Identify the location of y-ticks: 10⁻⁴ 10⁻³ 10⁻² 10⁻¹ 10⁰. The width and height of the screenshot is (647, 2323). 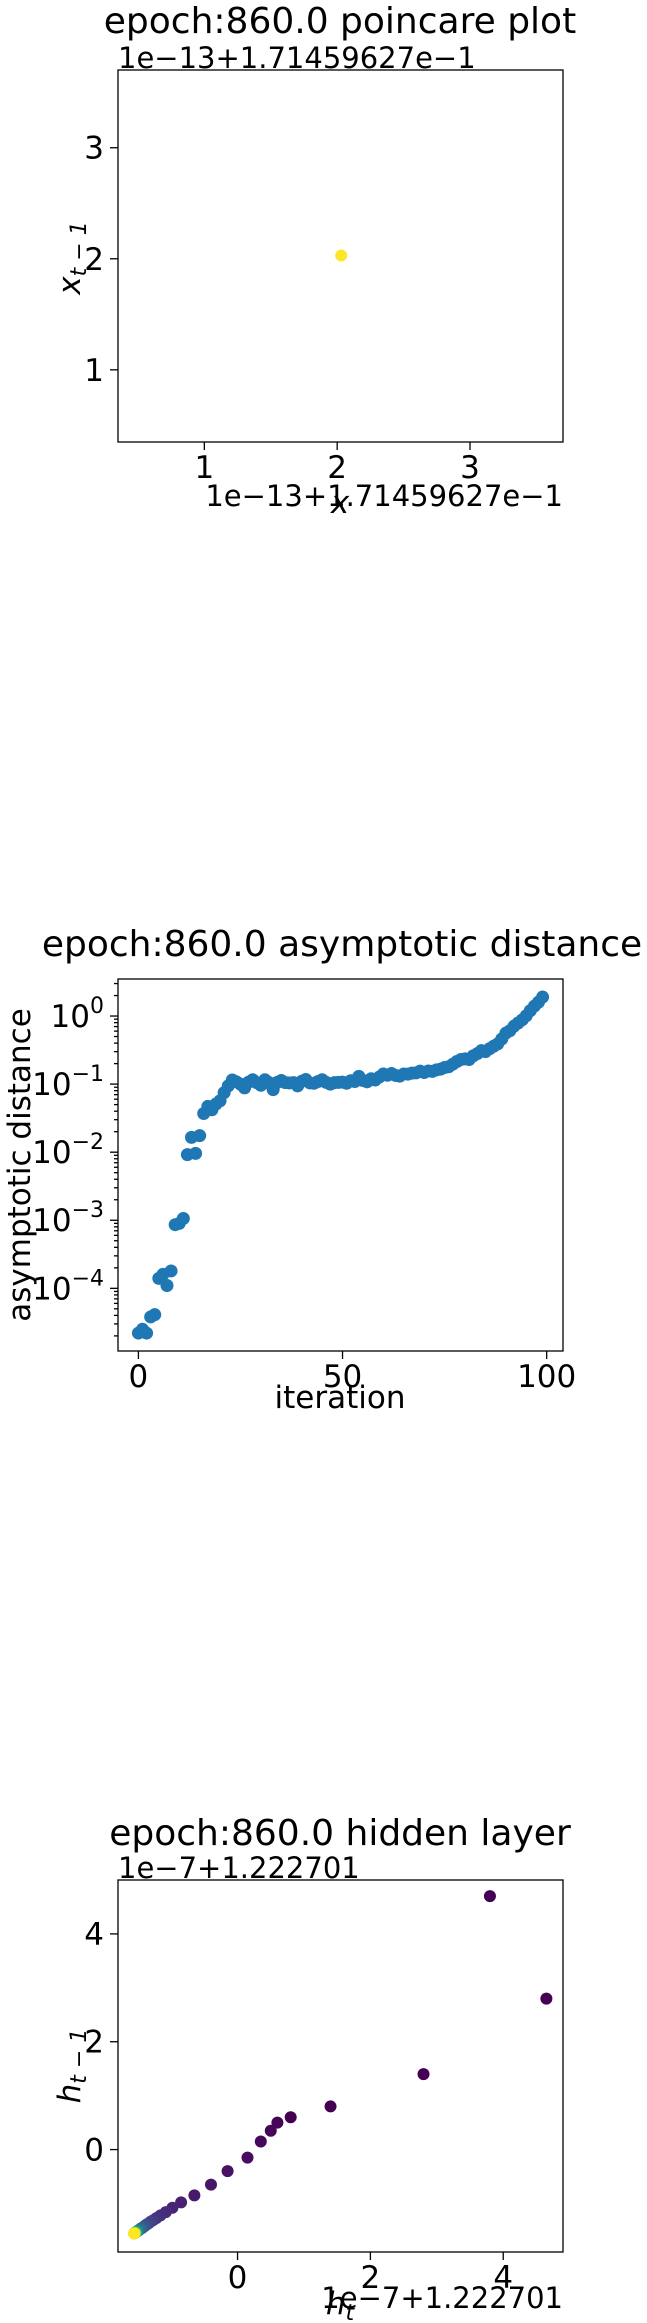
(75, 1159).